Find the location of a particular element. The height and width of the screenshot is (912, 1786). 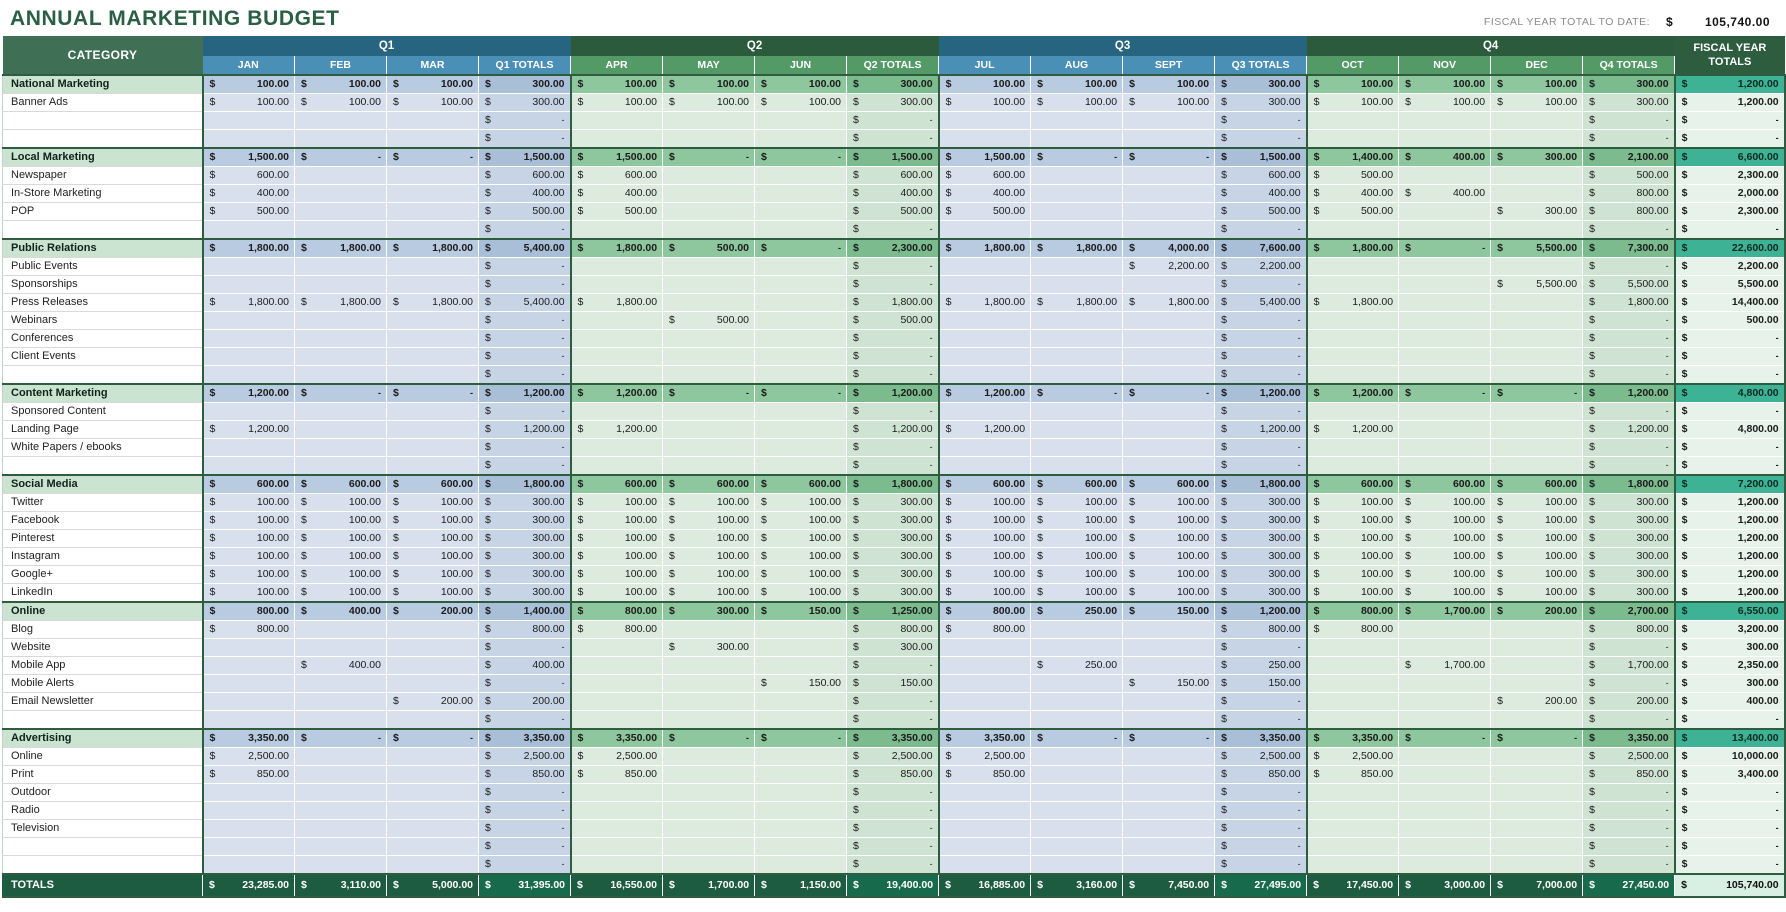

cell: $800.00 is located at coordinates (893, 629).